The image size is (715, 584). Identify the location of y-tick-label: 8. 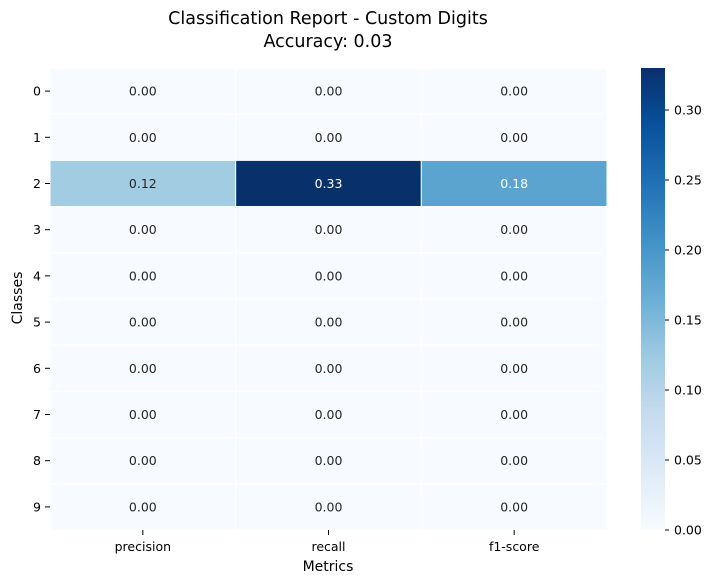
(37, 460).